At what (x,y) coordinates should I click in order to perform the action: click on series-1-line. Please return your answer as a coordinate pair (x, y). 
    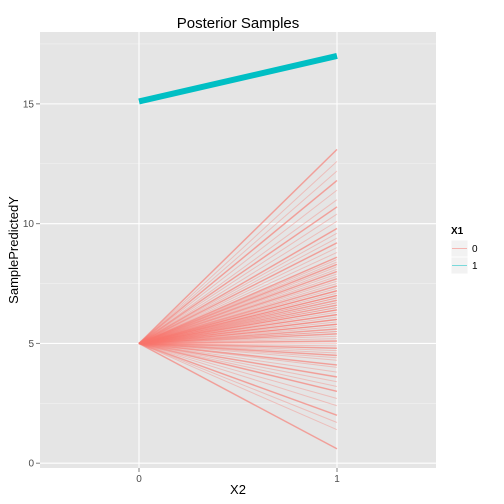
    Looking at the image, I should click on (238, 79).